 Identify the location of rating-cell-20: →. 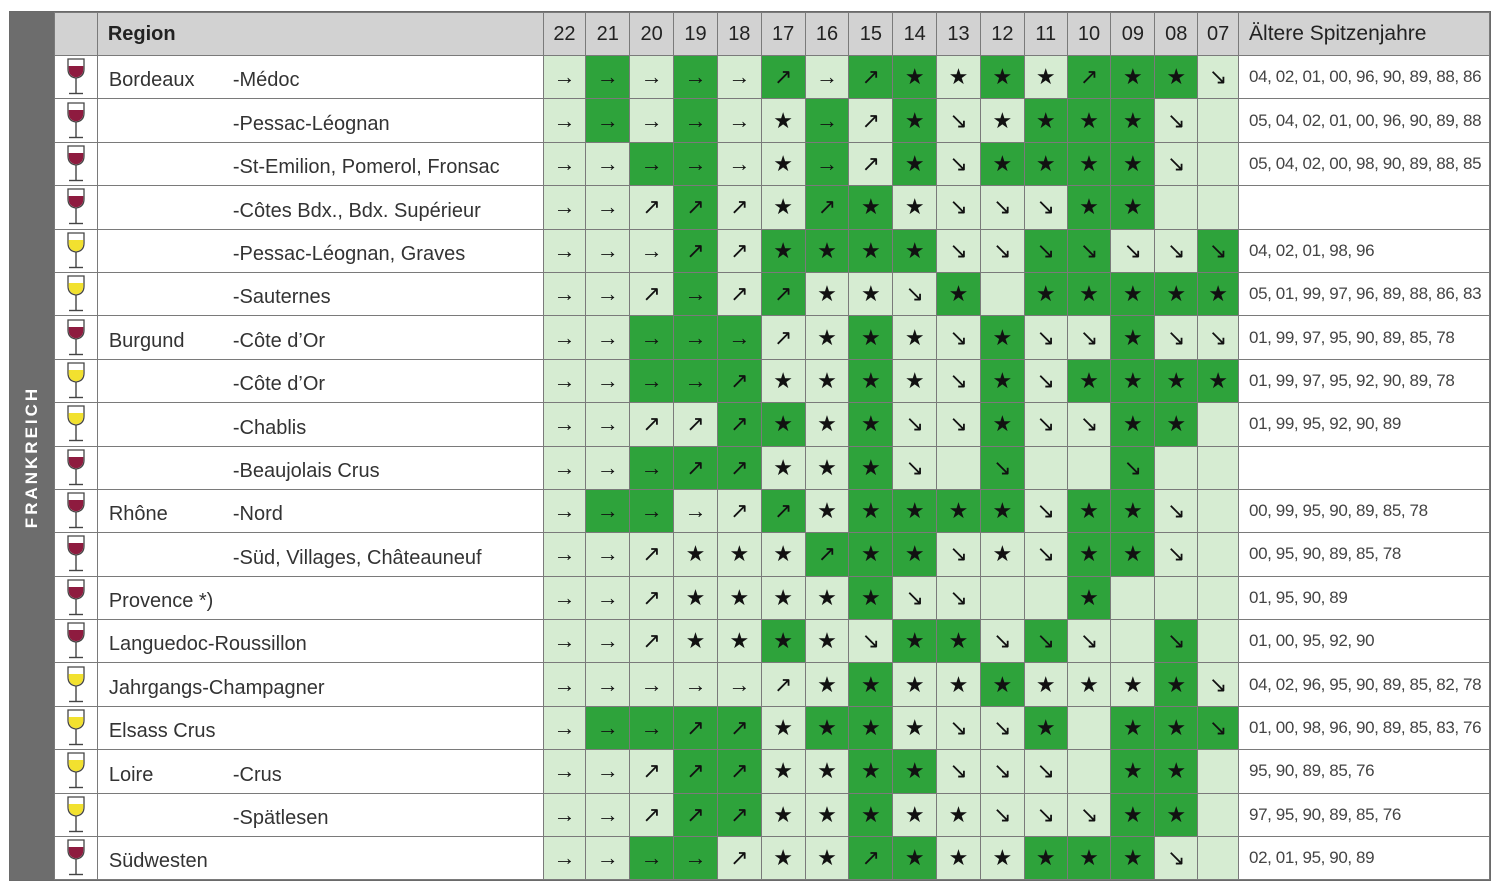
(652, 120).